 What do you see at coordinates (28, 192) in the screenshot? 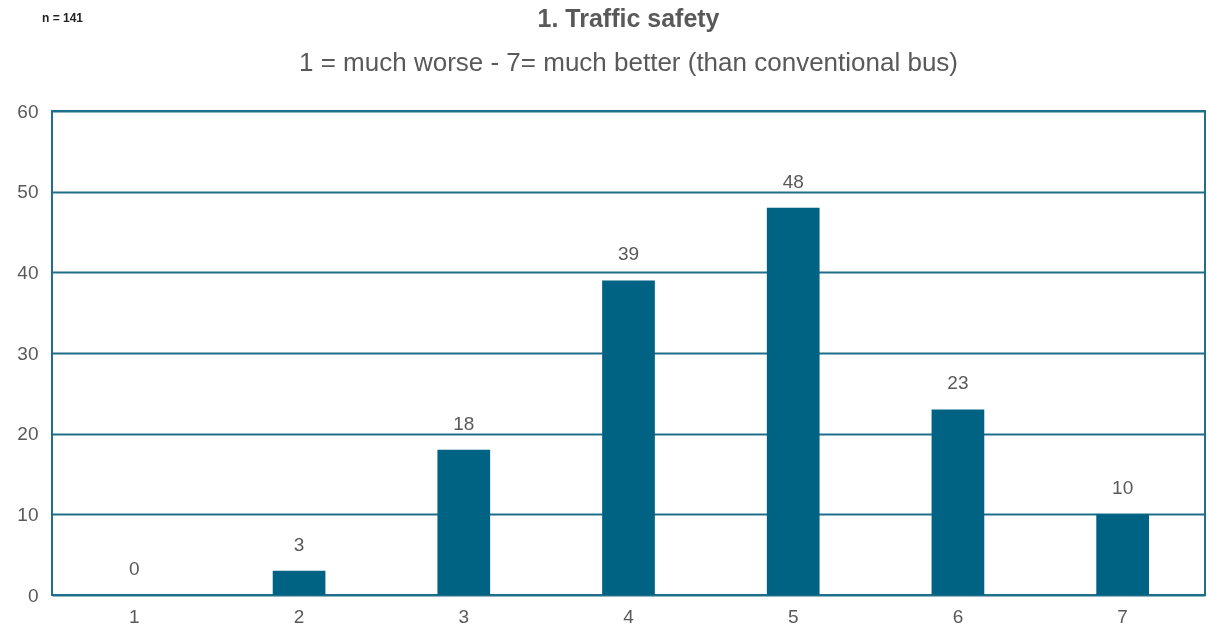
I see `y-tick-label: 50` at bounding box center [28, 192].